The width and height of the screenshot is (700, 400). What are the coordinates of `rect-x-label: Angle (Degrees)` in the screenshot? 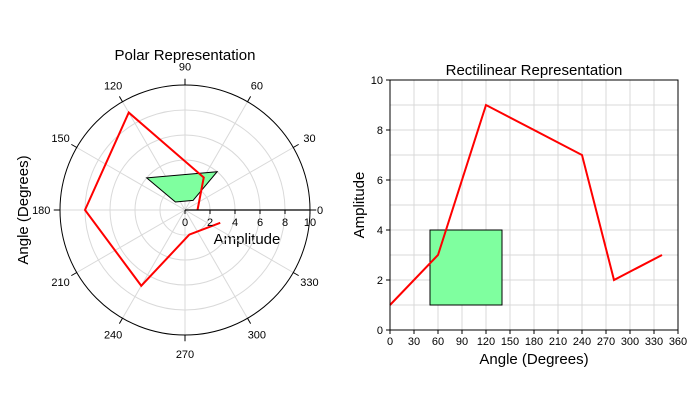 It's located at (533, 359).